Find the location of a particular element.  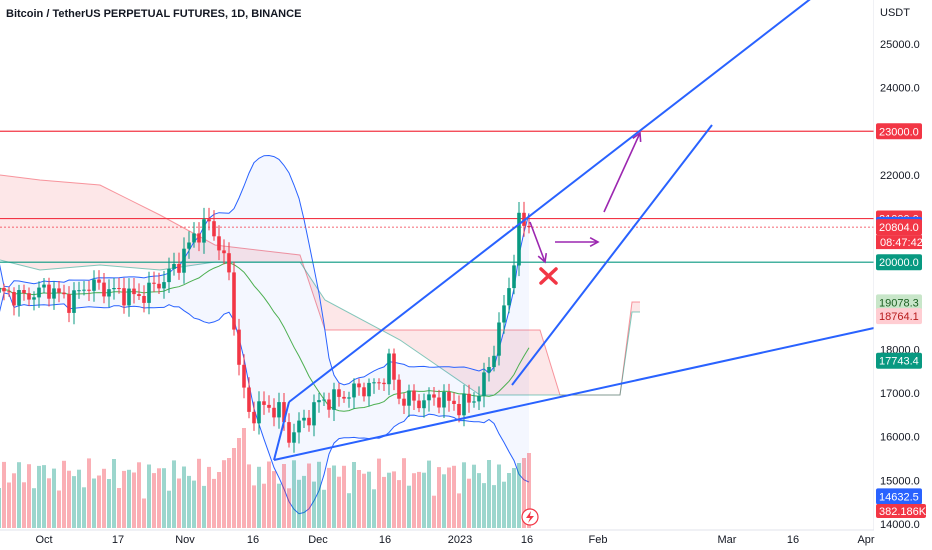

time-tick-labels: Oct 17 Nov 16 Dec 16 2023 16 Feb Mar 16 Apr is located at coordinates (454, 540).